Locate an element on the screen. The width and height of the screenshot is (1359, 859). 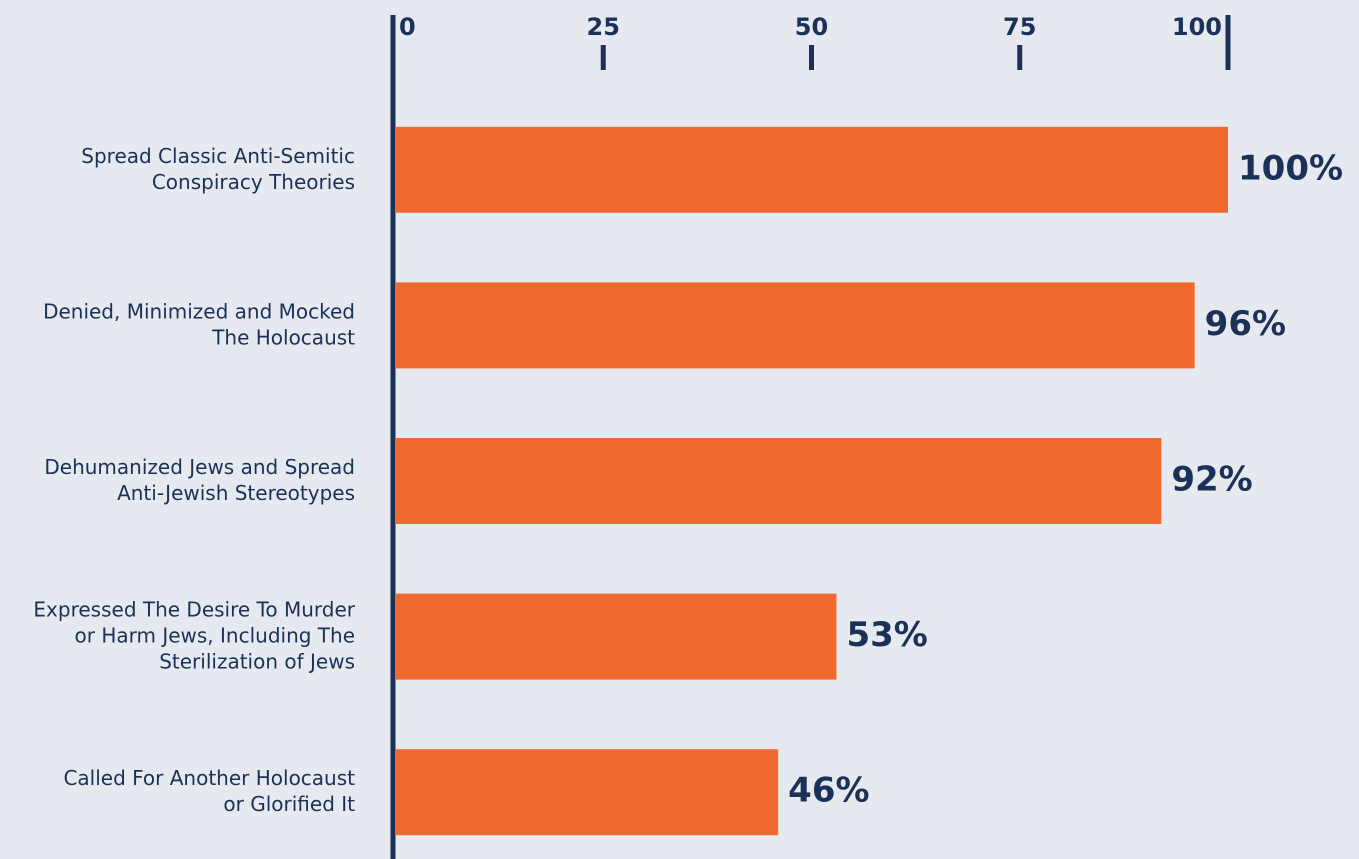
x-tick-label: 50 is located at coordinates (811, 27).